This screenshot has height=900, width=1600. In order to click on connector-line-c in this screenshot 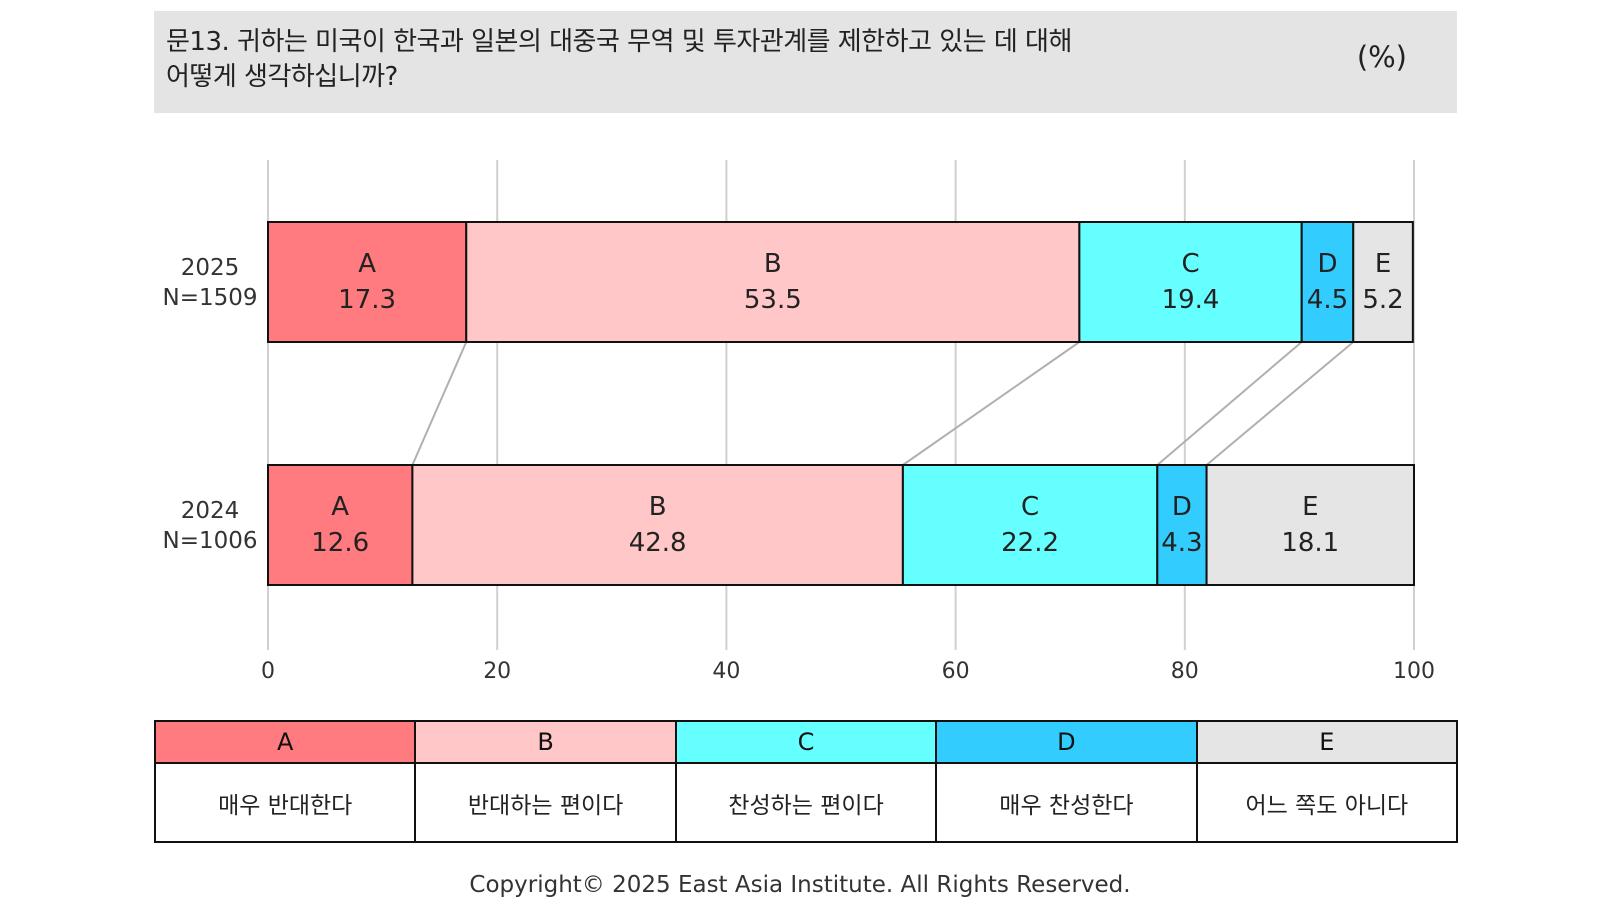, I will do `click(1229, 403)`.